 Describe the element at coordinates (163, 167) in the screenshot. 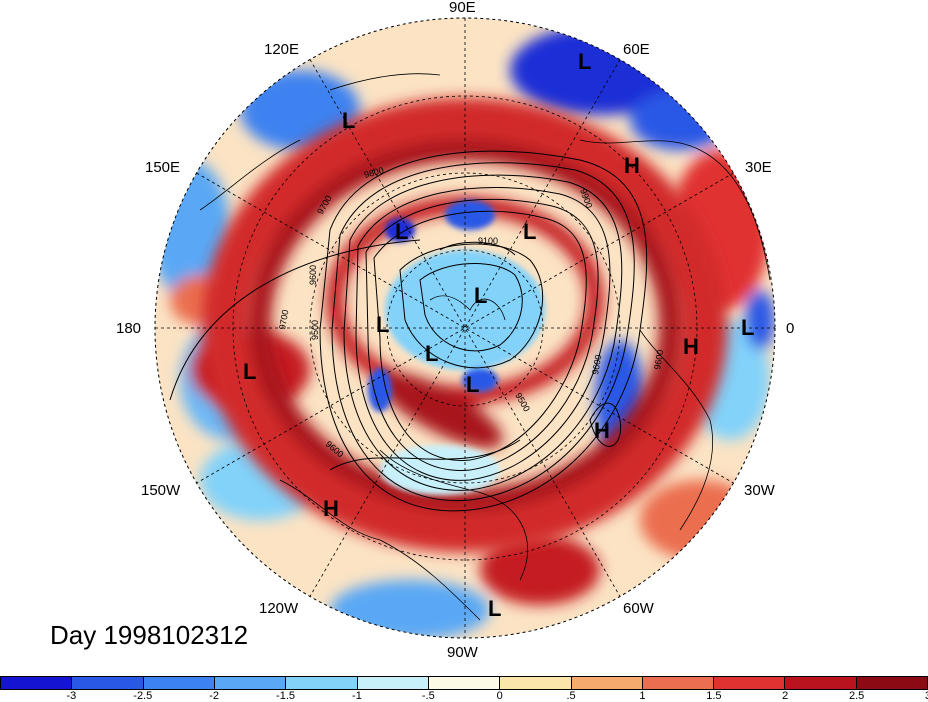

I see `lon-label-150e: 150E` at that location.